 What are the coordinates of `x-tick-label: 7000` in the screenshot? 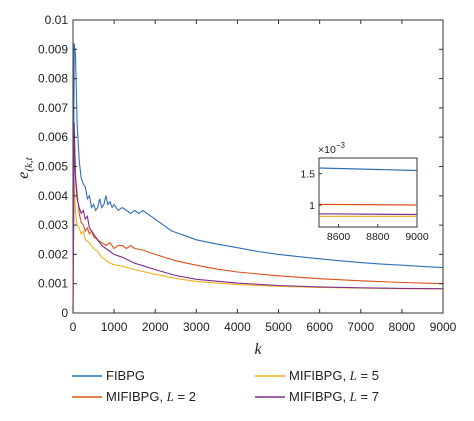 It's located at (360, 327).